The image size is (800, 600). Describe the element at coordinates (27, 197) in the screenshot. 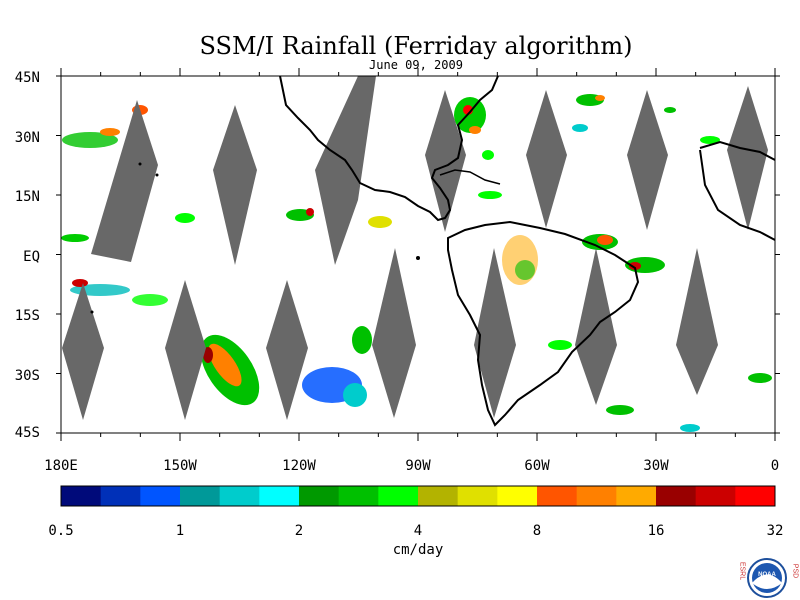

I see `lat-label: 15N` at that location.